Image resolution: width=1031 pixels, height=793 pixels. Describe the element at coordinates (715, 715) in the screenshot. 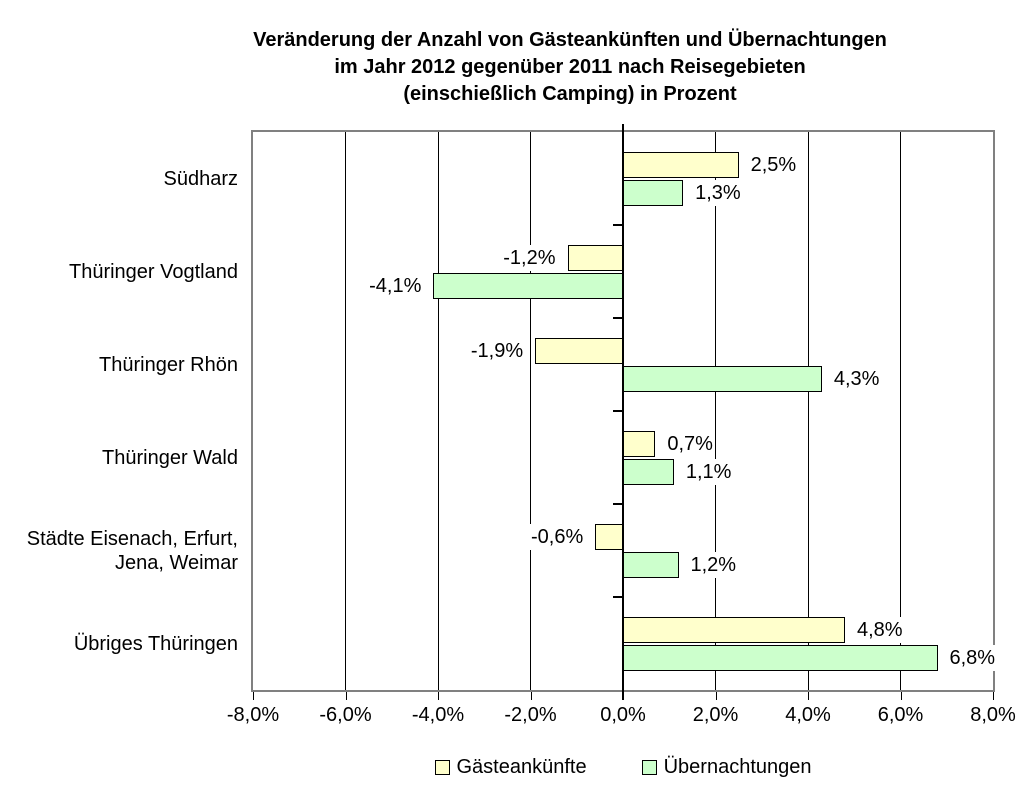

I see `x-axis-tick-label: 2,0%` at that location.